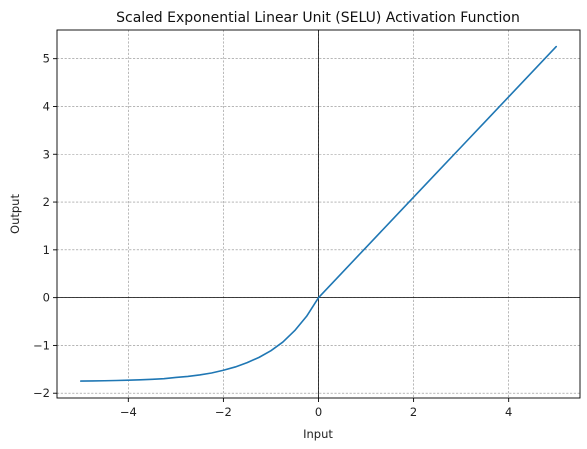 The image size is (587, 449). Describe the element at coordinates (46, 59) in the screenshot. I see `y-tick-label: 5` at that location.